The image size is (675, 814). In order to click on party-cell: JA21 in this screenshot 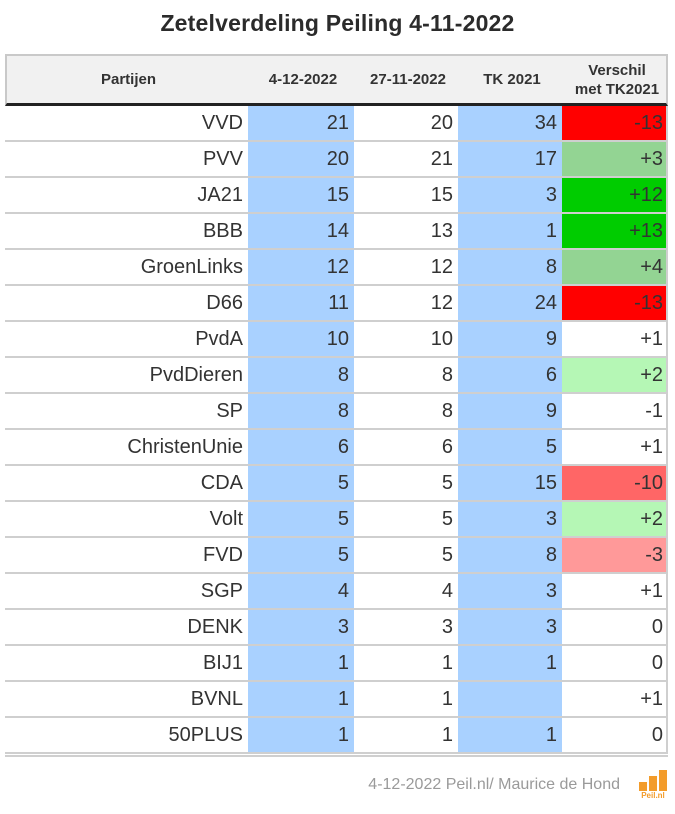, I will do `click(126, 195)`.